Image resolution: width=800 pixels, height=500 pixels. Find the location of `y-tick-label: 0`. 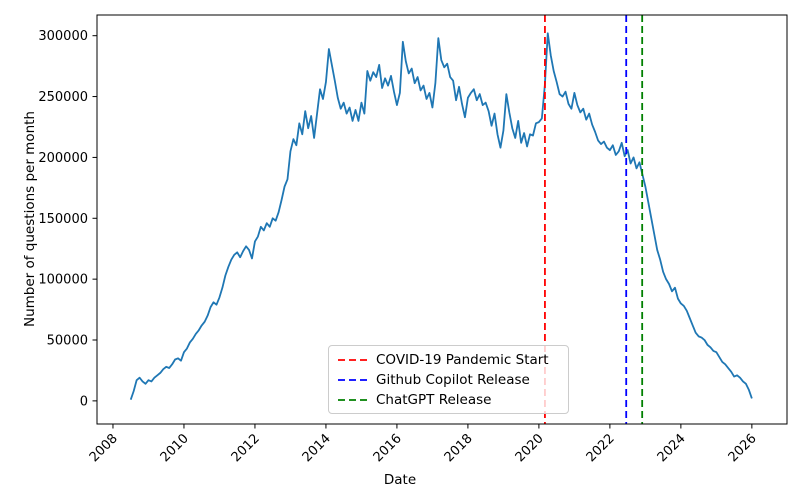

y-tick-label: 0 is located at coordinates (84, 401).